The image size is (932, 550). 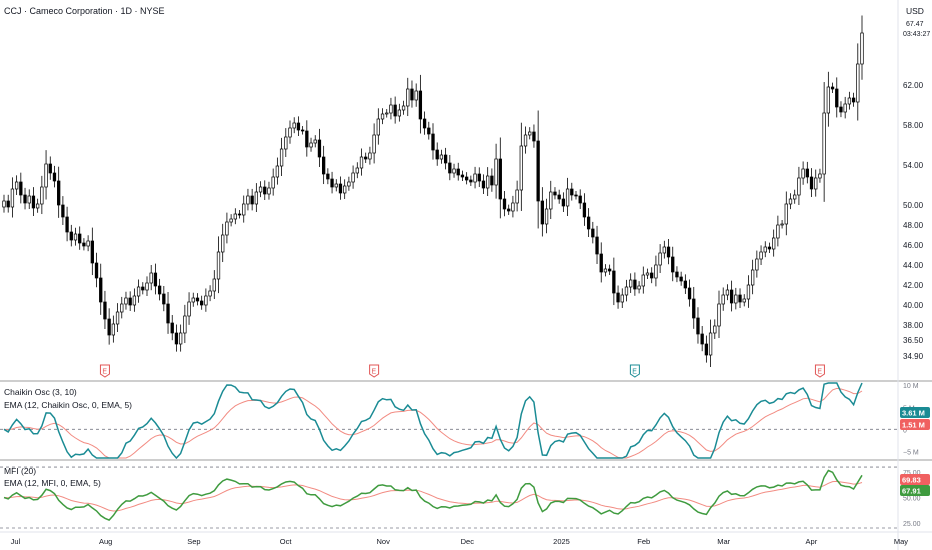 I want to click on chaikin-osc-line, so click(x=433, y=421).